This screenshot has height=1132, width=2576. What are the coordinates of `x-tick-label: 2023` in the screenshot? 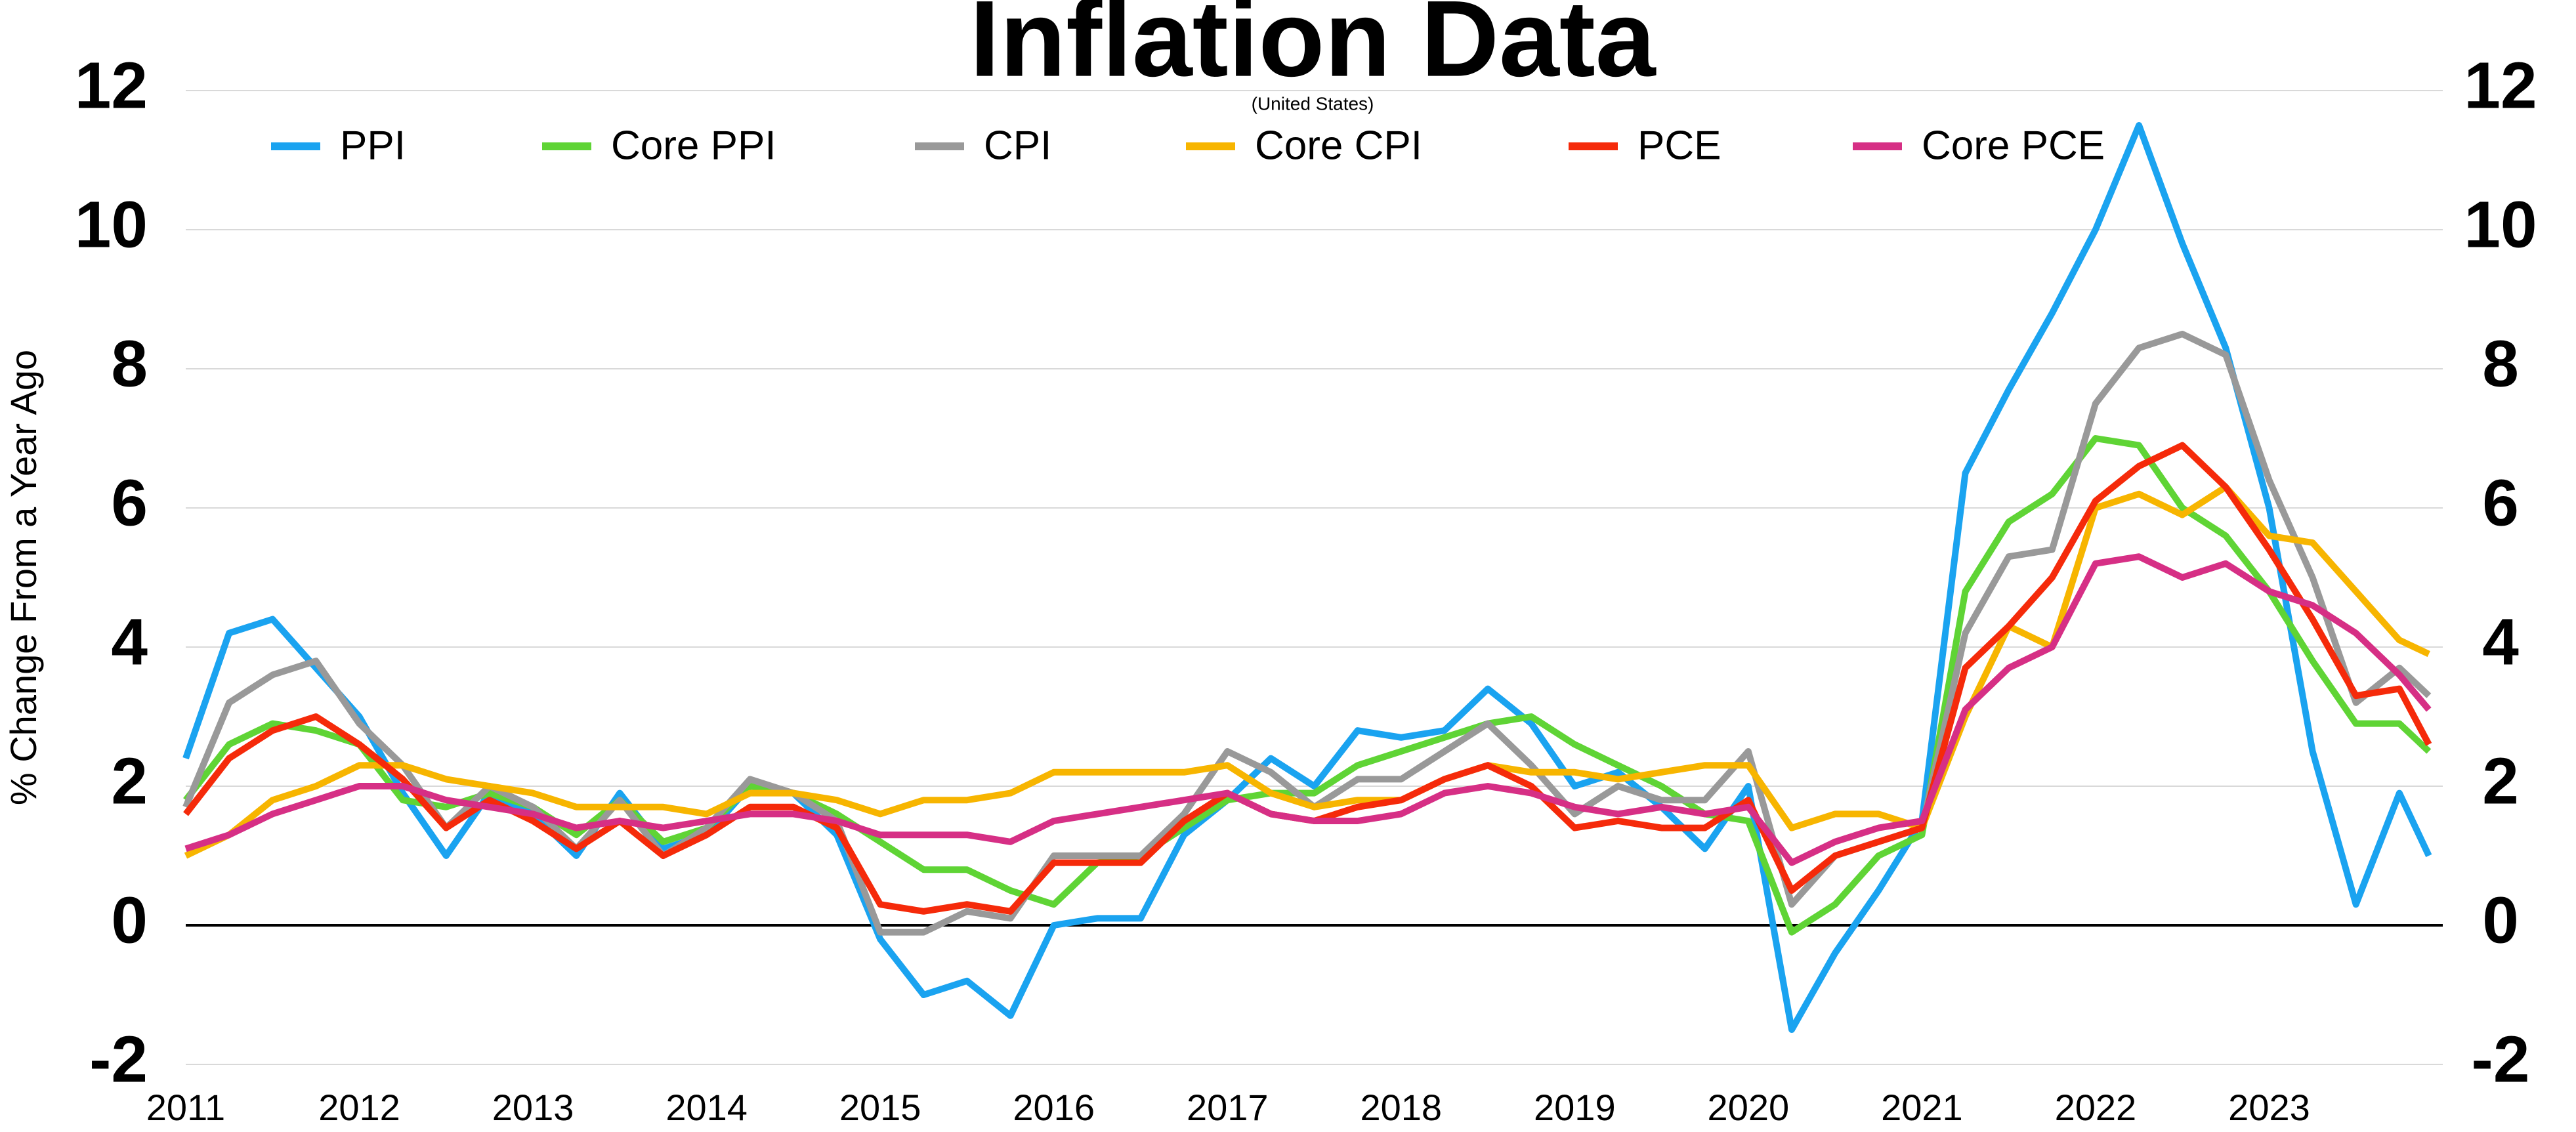 It's located at (2269, 1107).